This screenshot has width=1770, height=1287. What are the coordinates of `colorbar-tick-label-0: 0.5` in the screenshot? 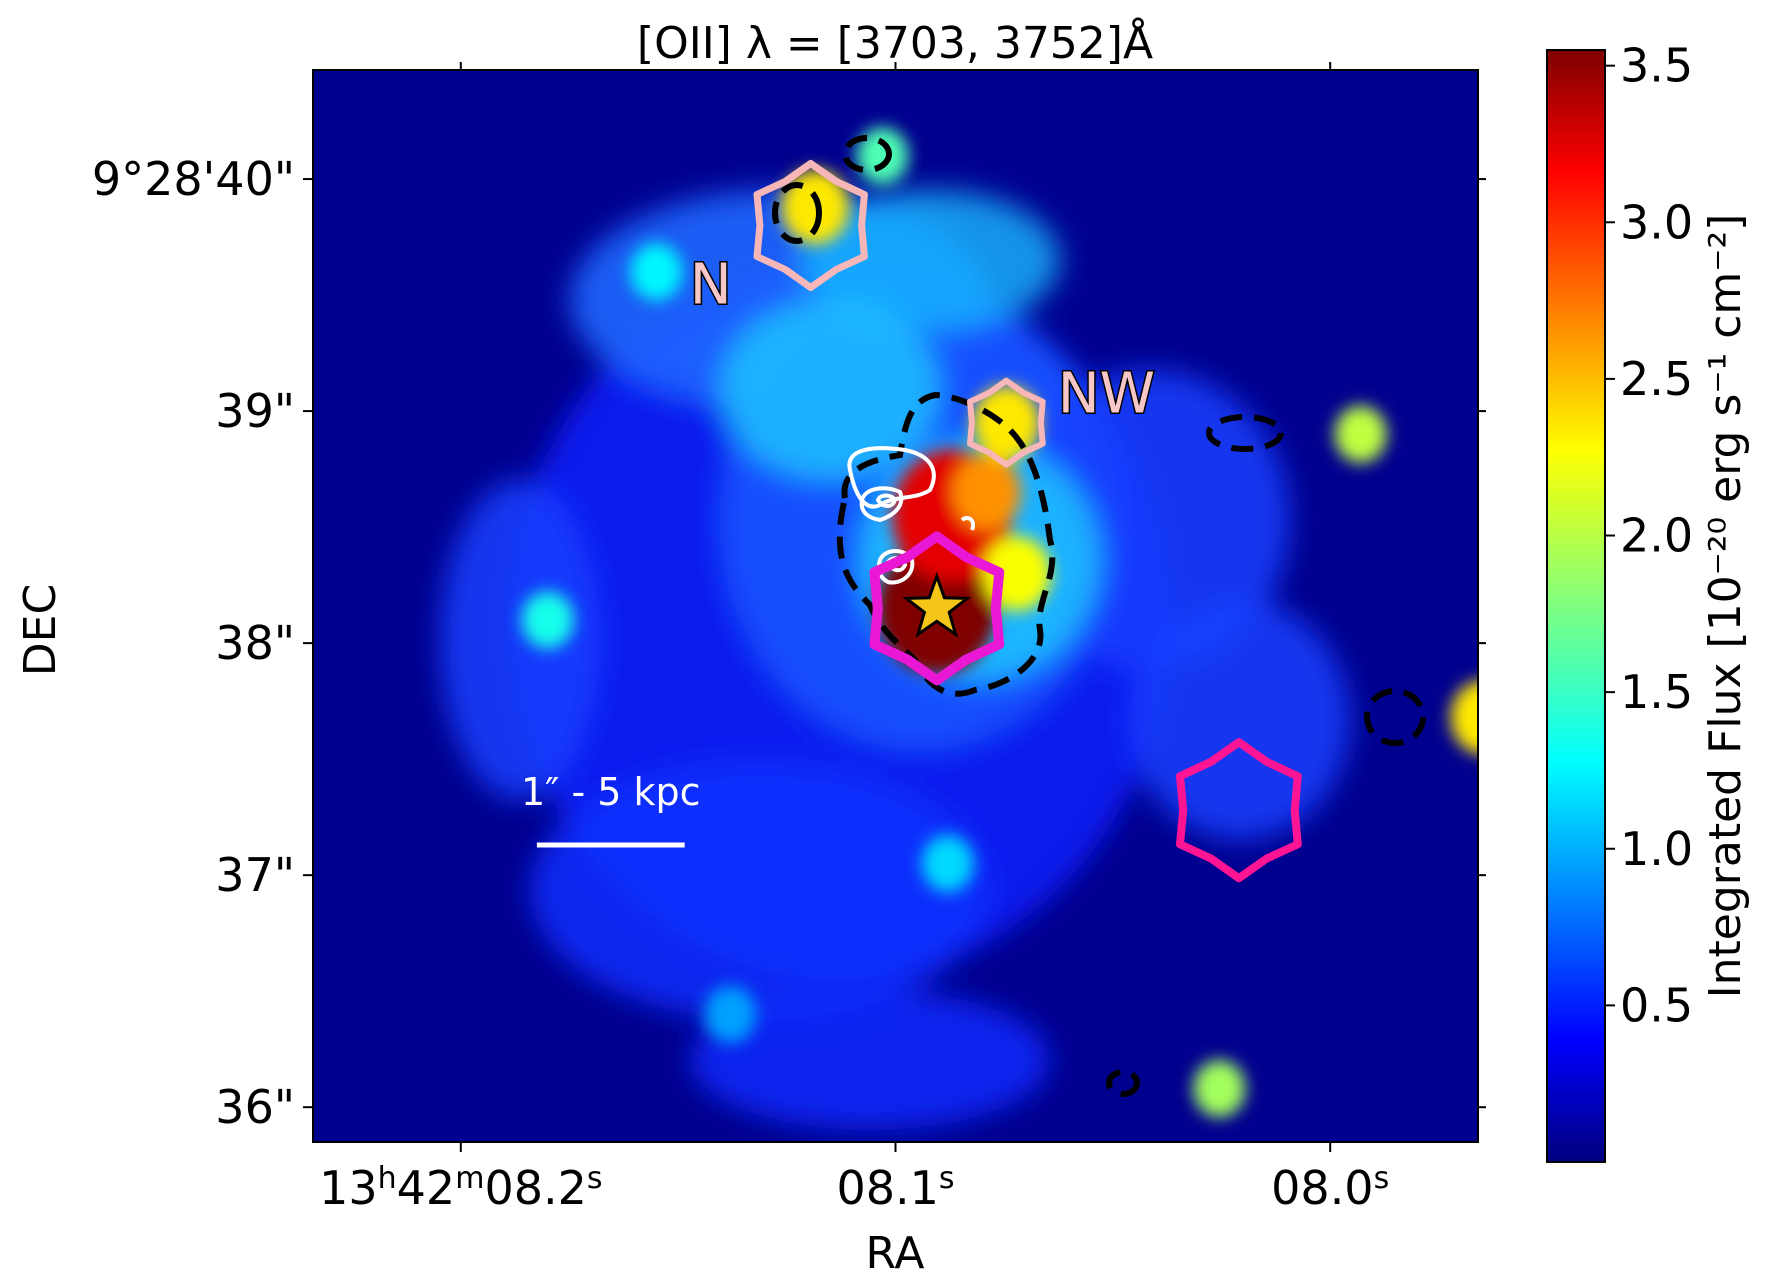 It's located at (1656, 1005).